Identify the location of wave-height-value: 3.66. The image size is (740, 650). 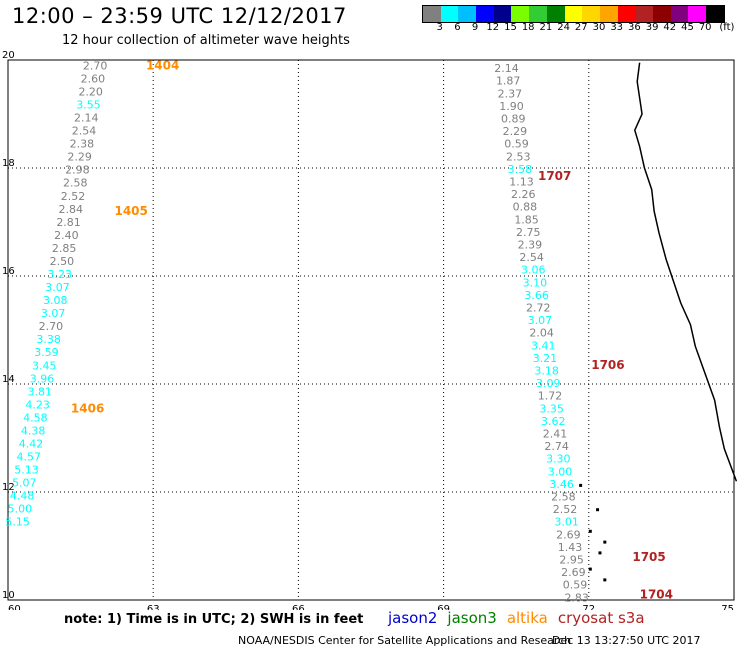
(536, 295).